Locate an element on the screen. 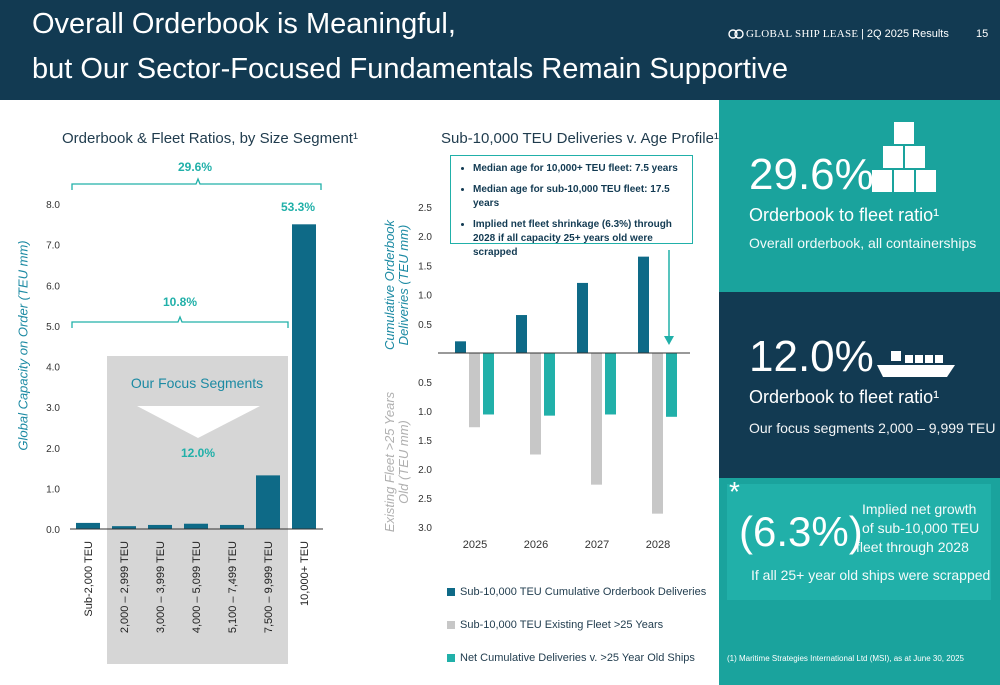 Image resolution: width=1000 pixels, height=685 pixels. bracket-all-segments is located at coordinates (196, 183).